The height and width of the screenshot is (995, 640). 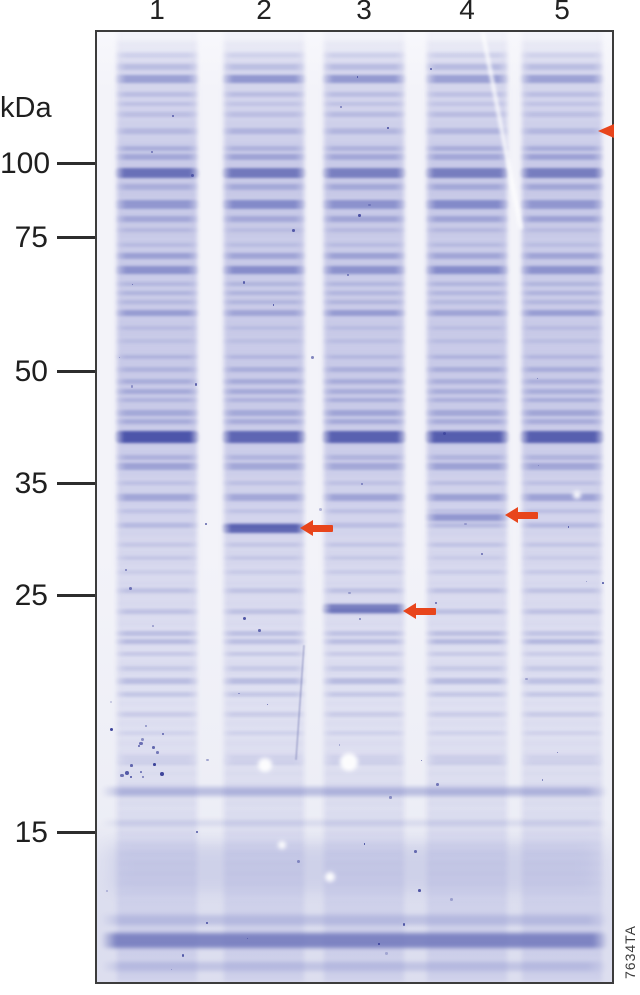 What do you see at coordinates (364, 12) in the screenshot?
I see `lane-label: 3` at bounding box center [364, 12].